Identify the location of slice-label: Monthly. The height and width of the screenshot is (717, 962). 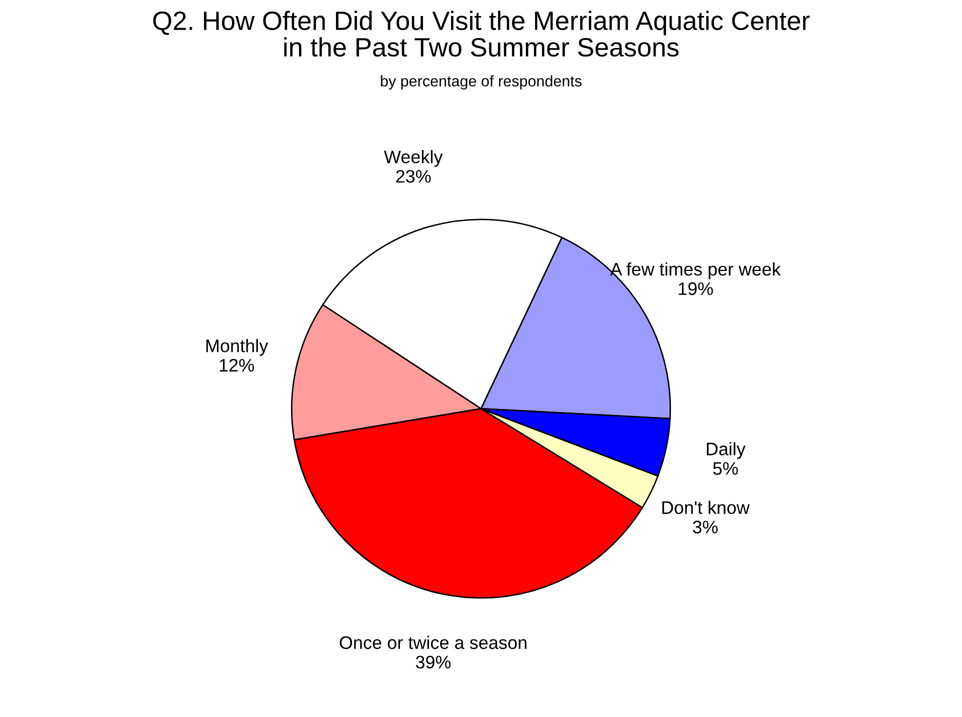
(237, 347).